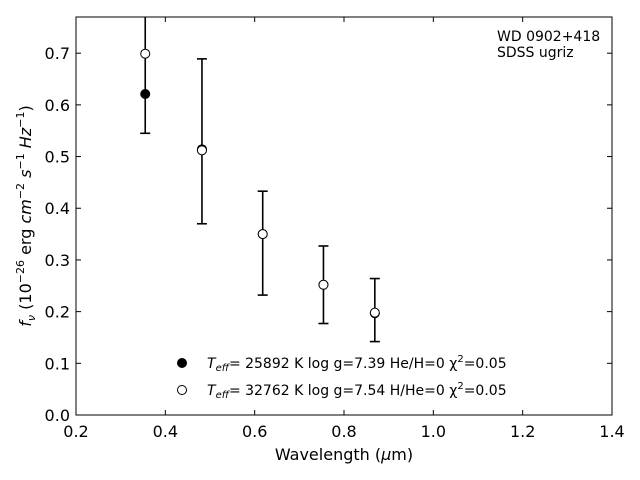 The width and height of the screenshot is (640, 480). I want to click on y-tick-label: 0.1, so click(57, 363).